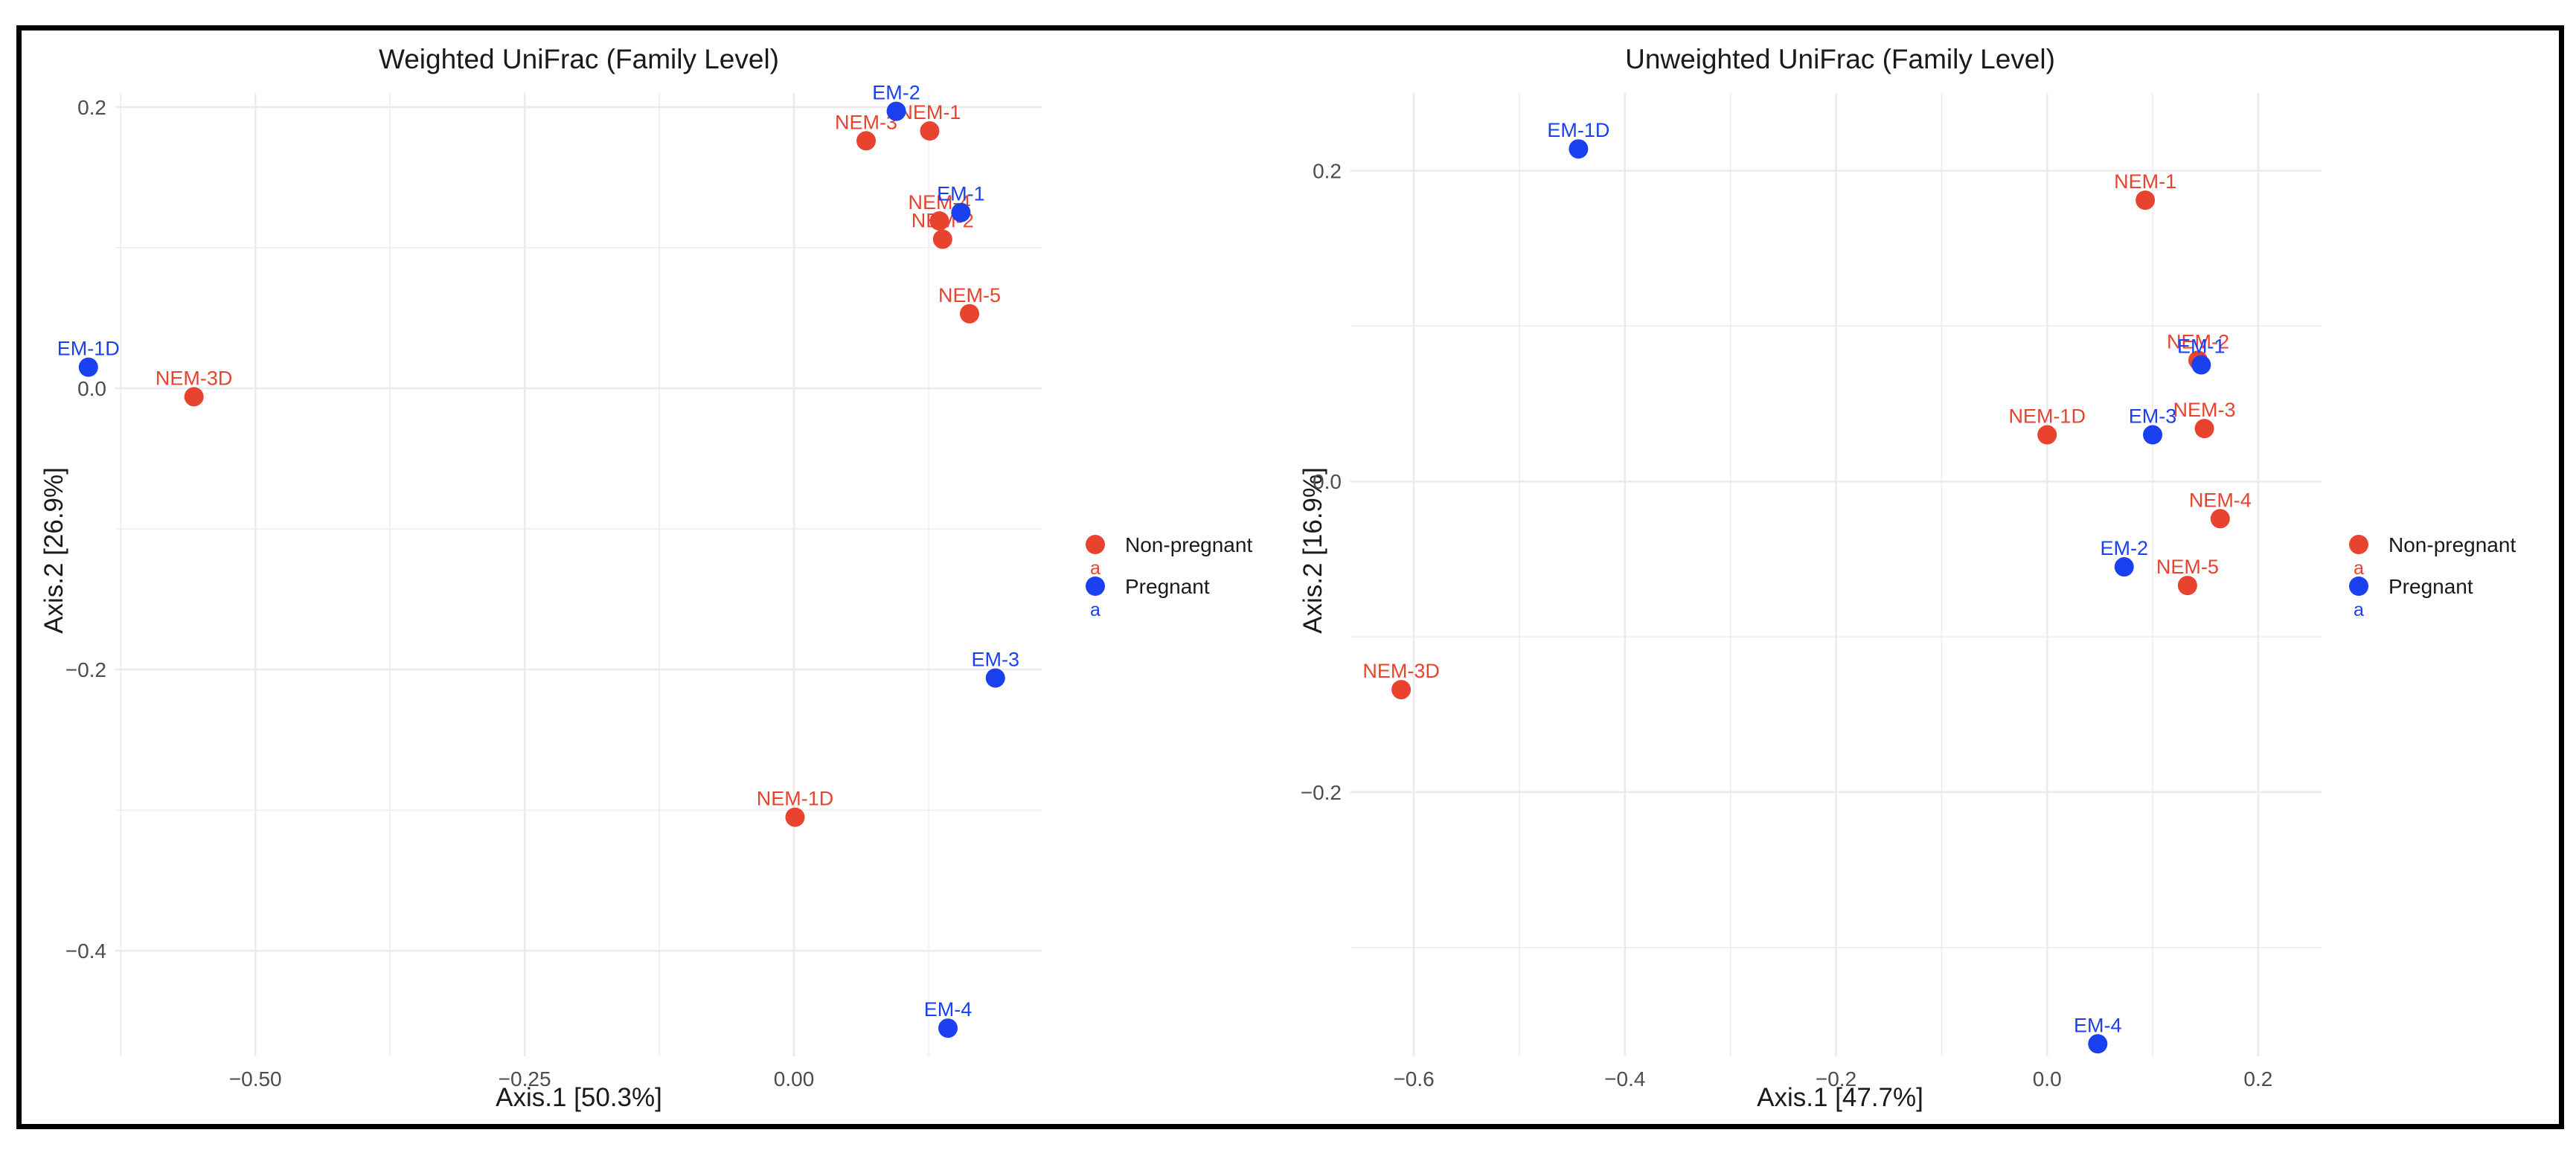  I want to click on y-axis-label: Axis.2 [16.9%], so click(1313, 550).